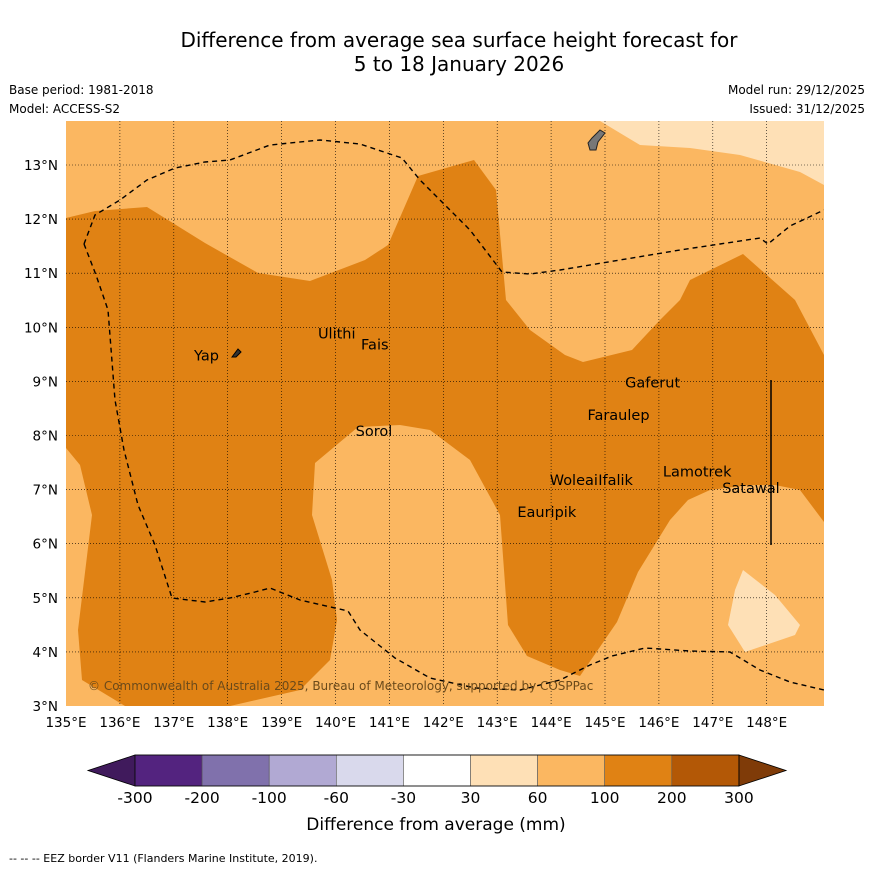  What do you see at coordinates (763, 770) in the screenshot?
I see `colorbar-extend-high` at bounding box center [763, 770].